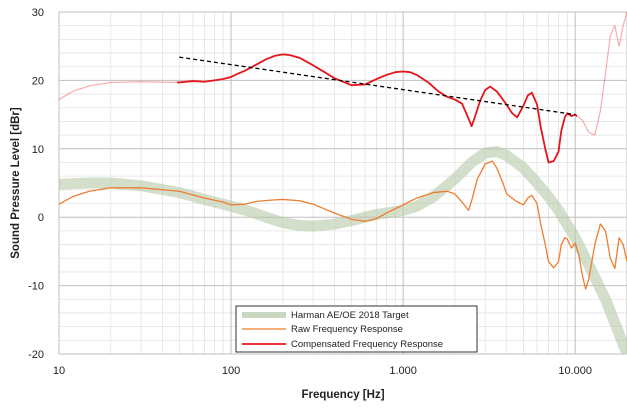  What do you see at coordinates (602, 74) in the screenshot?
I see `compensated-frequency-response-line-faded-high` at bounding box center [602, 74].